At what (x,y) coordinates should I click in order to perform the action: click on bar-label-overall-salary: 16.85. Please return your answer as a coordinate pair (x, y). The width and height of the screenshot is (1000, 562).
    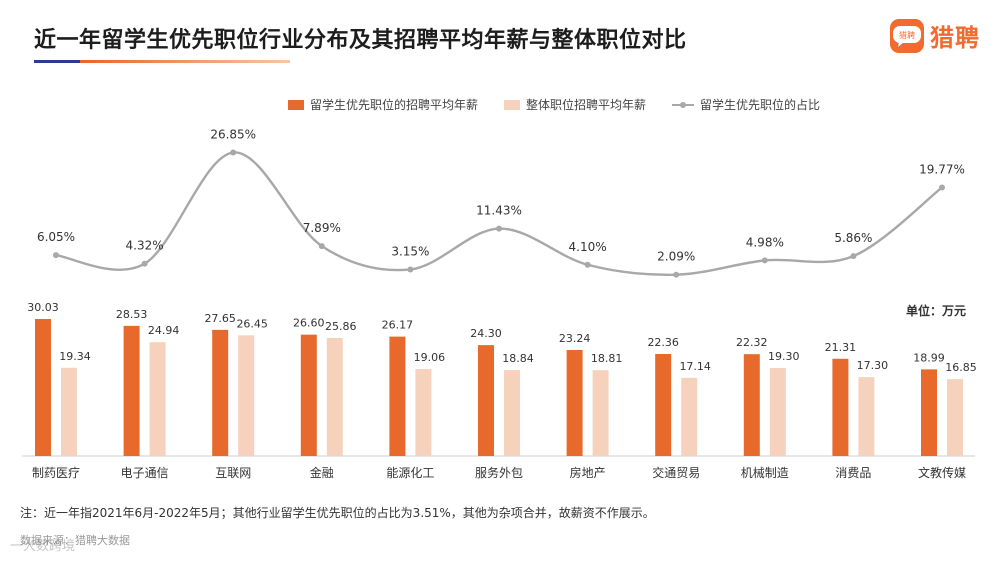
    Looking at the image, I should click on (961, 367).